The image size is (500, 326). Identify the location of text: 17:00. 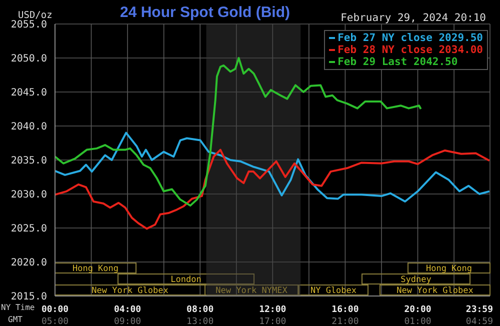
(272, 321).